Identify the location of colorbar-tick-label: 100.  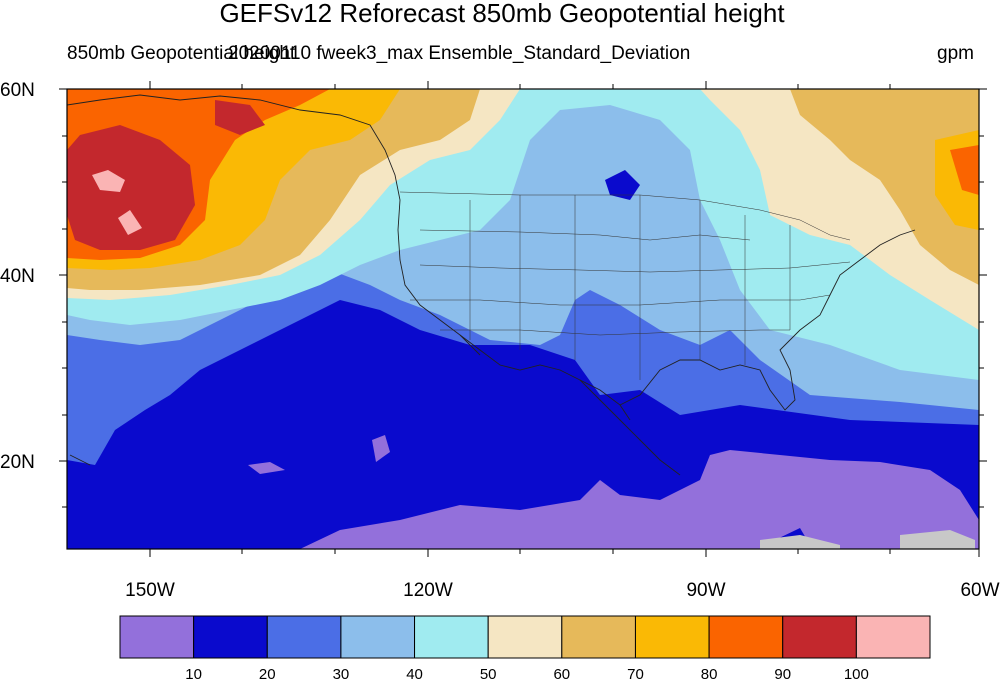
(856, 674).